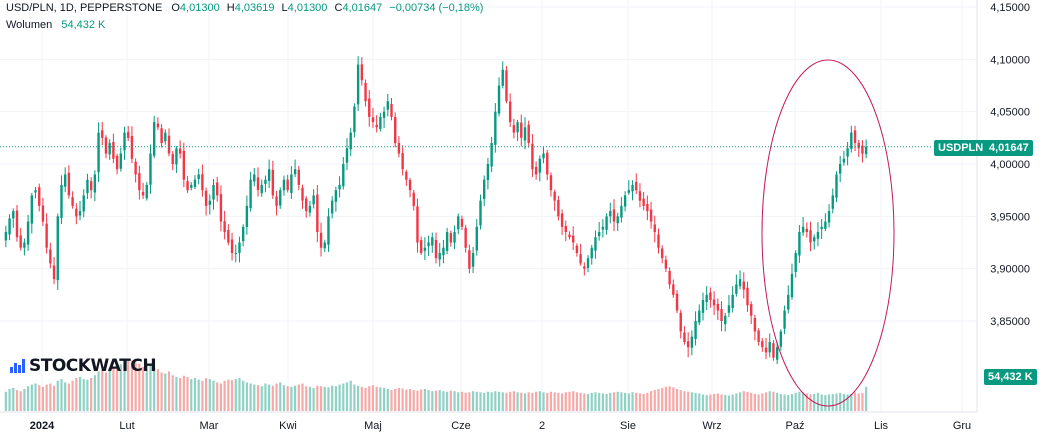 Image resolution: width=1043 pixels, height=437 pixels. What do you see at coordinates (961, 148) in the screenshot?
I see `symbol-badge: USDPLN` at bounding box center [961, 148].